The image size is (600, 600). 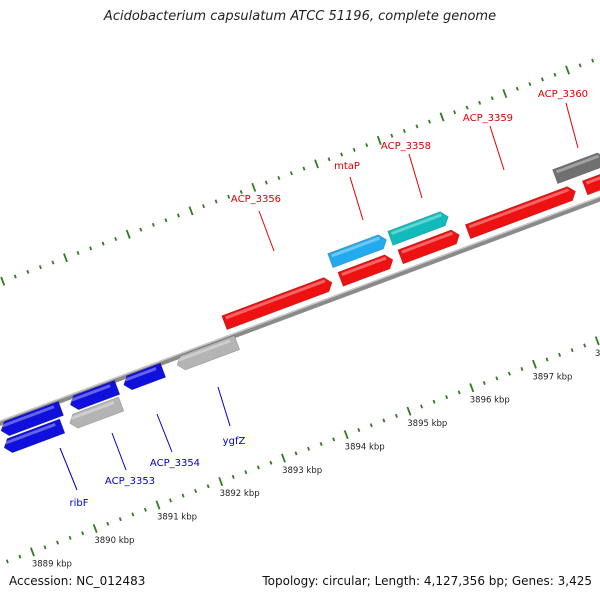 I want to click on acp-3360-label: ACP_3360, so click(x=563, y=94).